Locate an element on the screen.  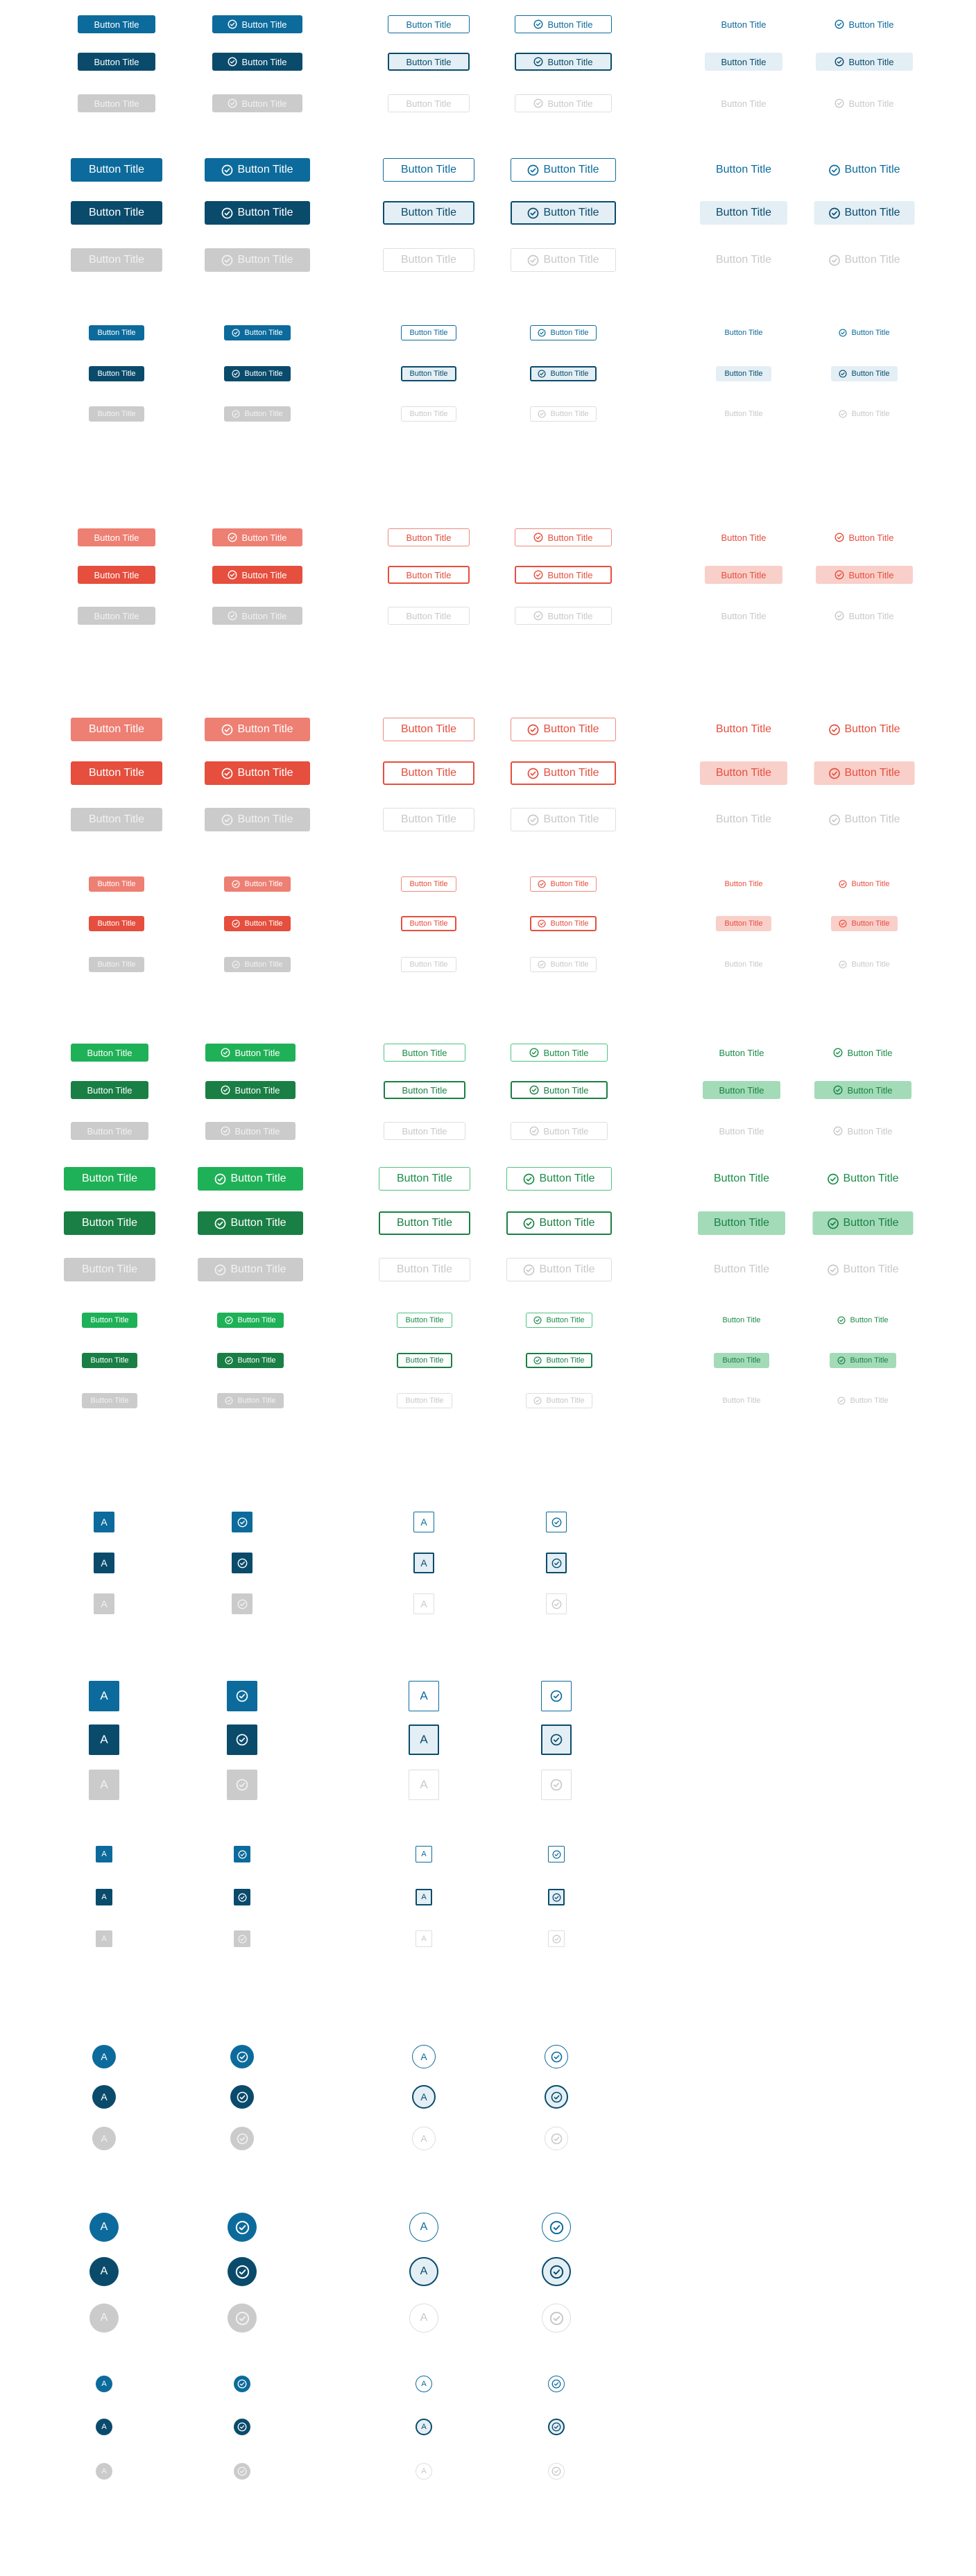
red-medium-filled-disabled-button: Button Title is located at coordinates (116, 616).